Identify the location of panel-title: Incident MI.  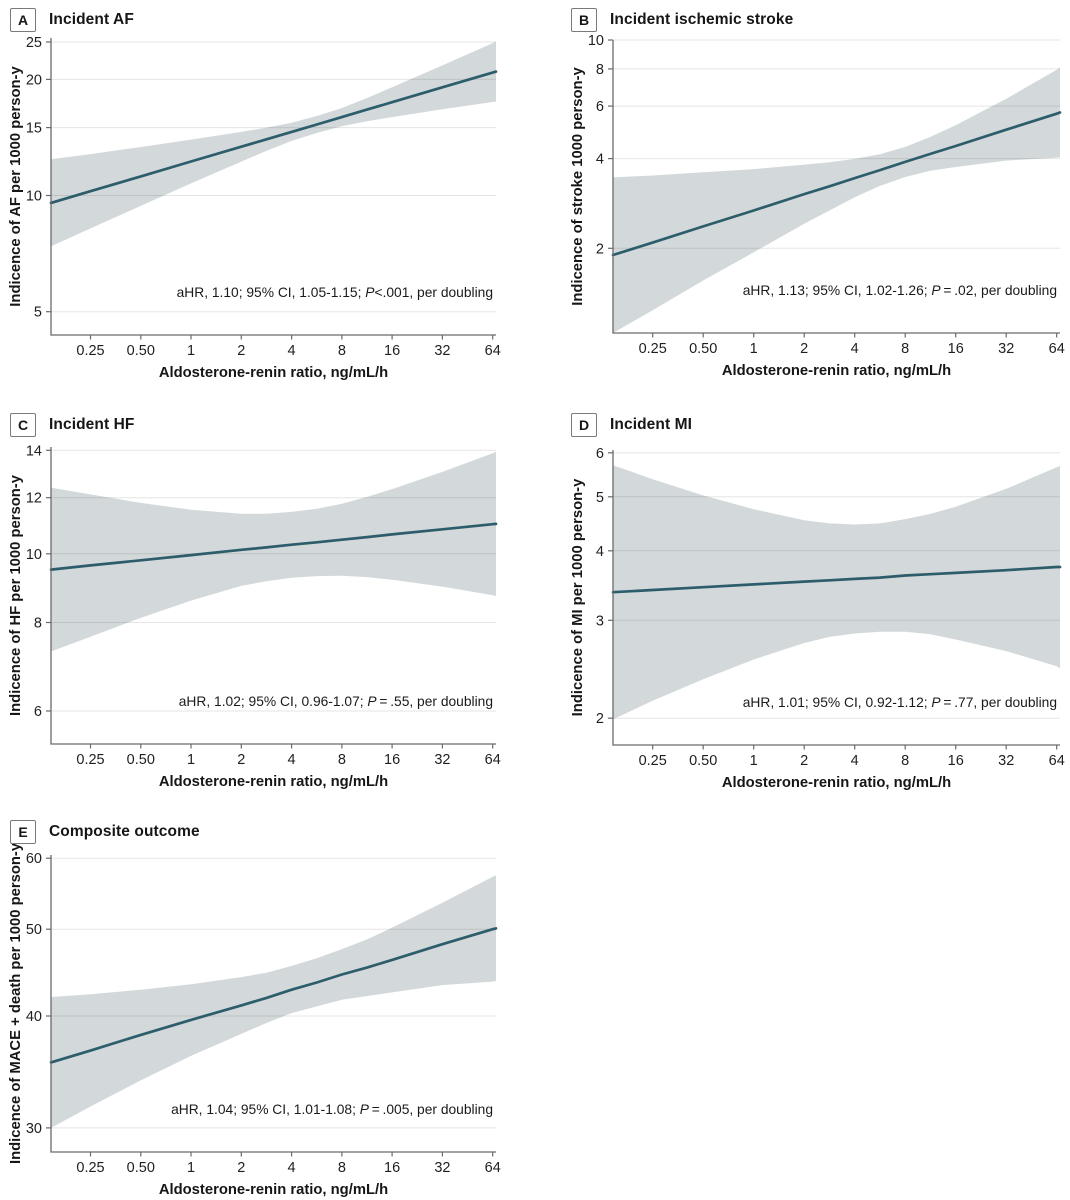
(651, 424).